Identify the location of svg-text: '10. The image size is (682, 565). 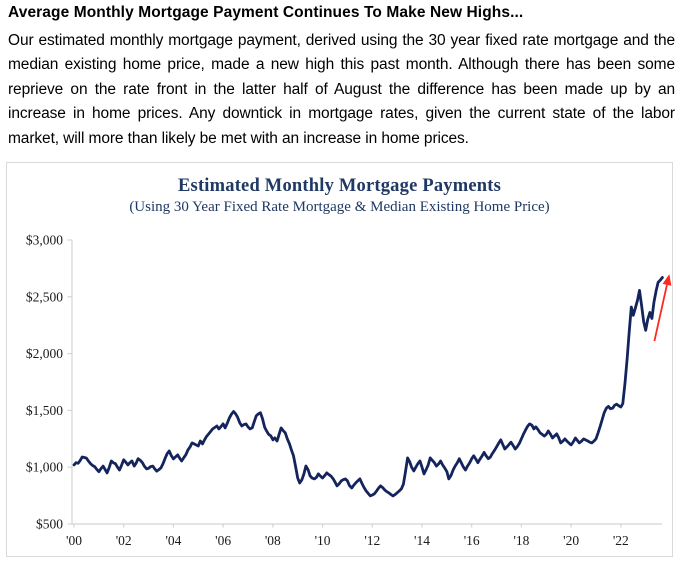
(323, 540).